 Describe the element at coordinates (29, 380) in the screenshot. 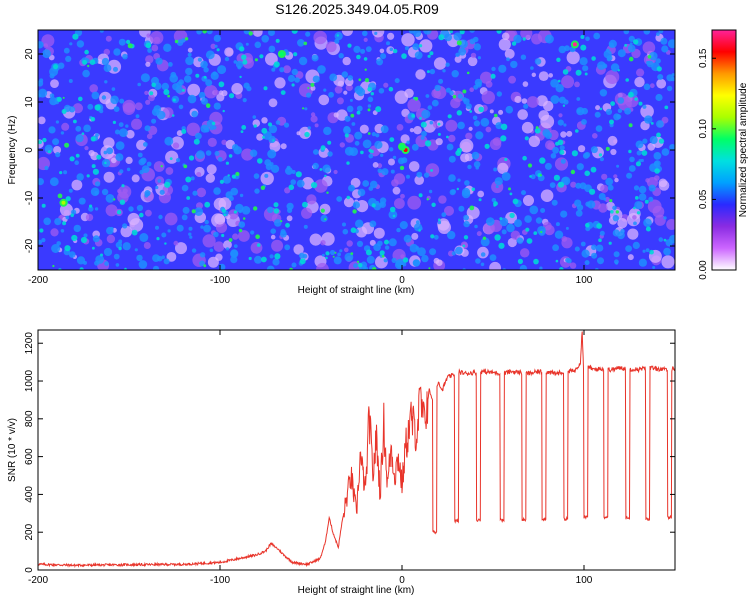

I see `y-tick-label: 1000` at that location.